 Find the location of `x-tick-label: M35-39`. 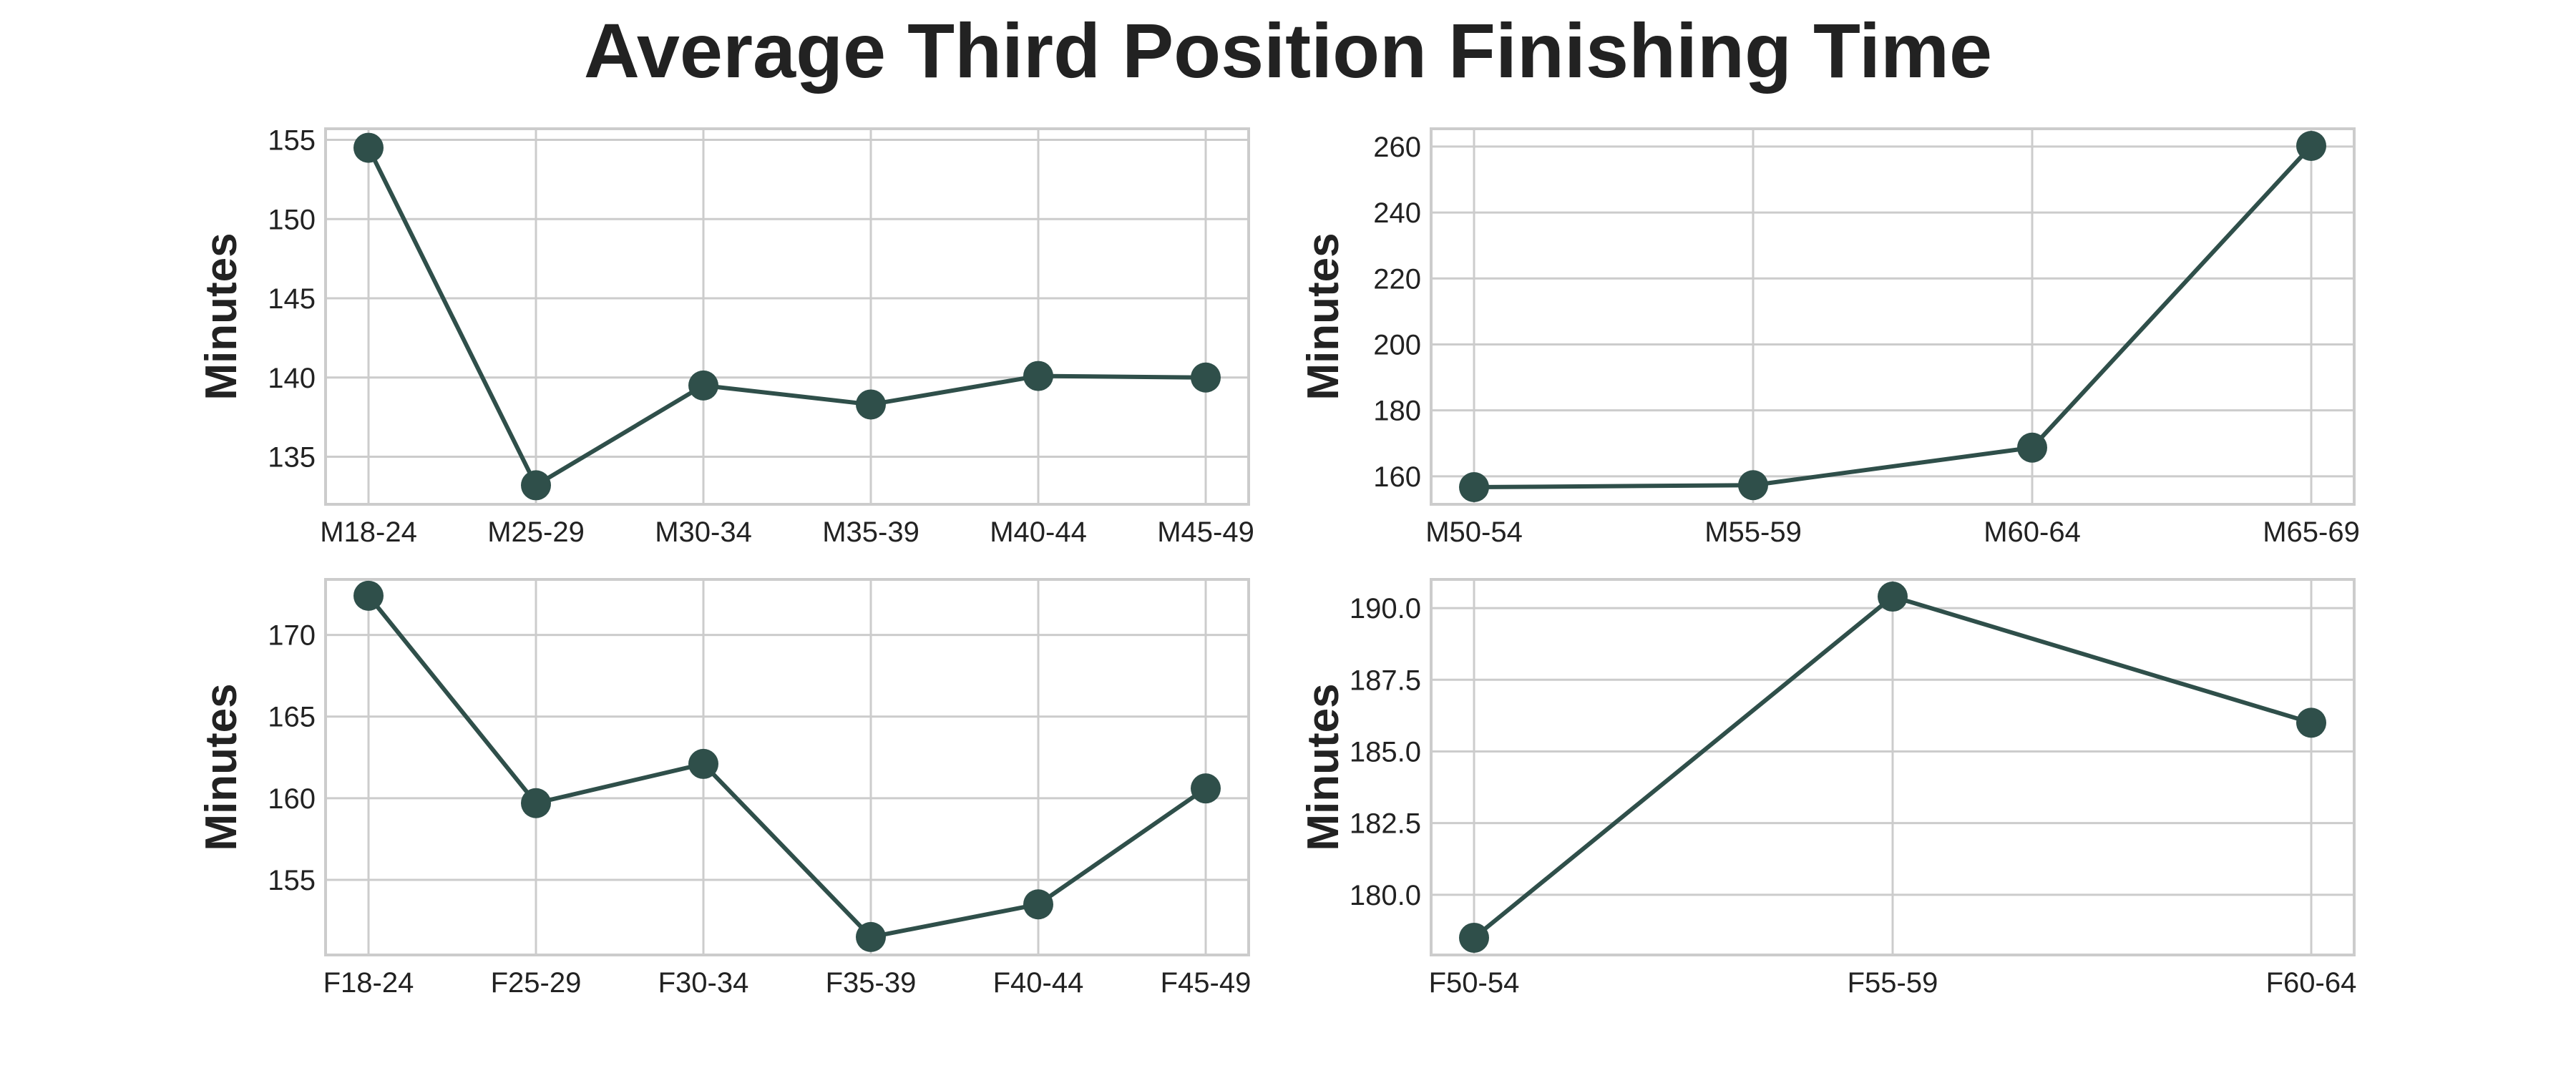

x-tick-label: M35-39 is located at coordinates (870, 532).